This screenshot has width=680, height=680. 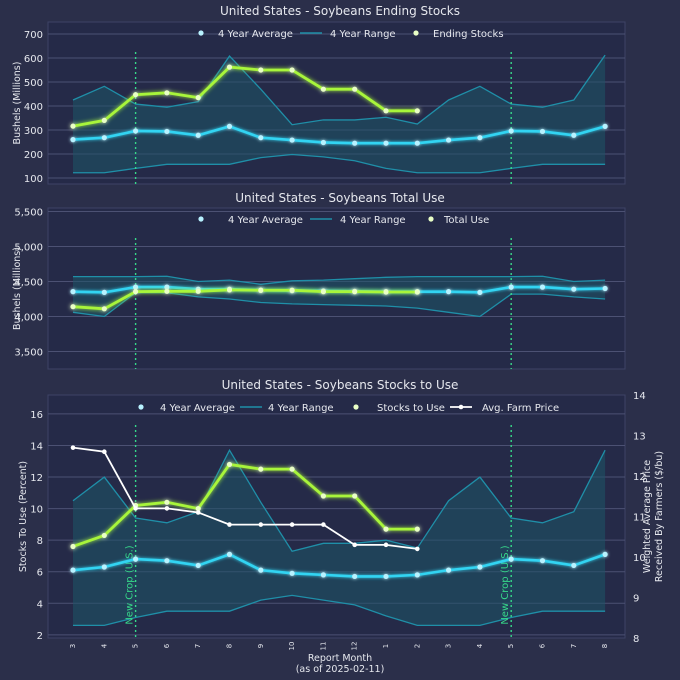 What do you see at coordinates (340, 658) in the screenshot?
I see `x-axis-label: Report Month` at bounding box center [340, 658].